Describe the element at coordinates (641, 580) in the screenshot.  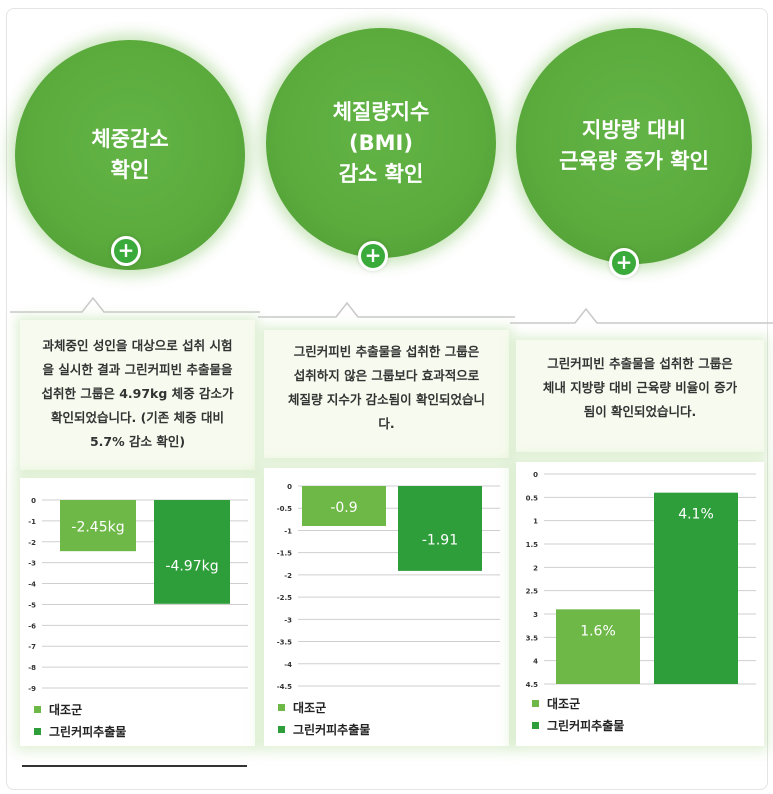
I see `muscle-ratio-chart: 0 0.5 1 1.5 2 2.5 3 3.5 4 4.5 1.6% 4.1%` at that location.